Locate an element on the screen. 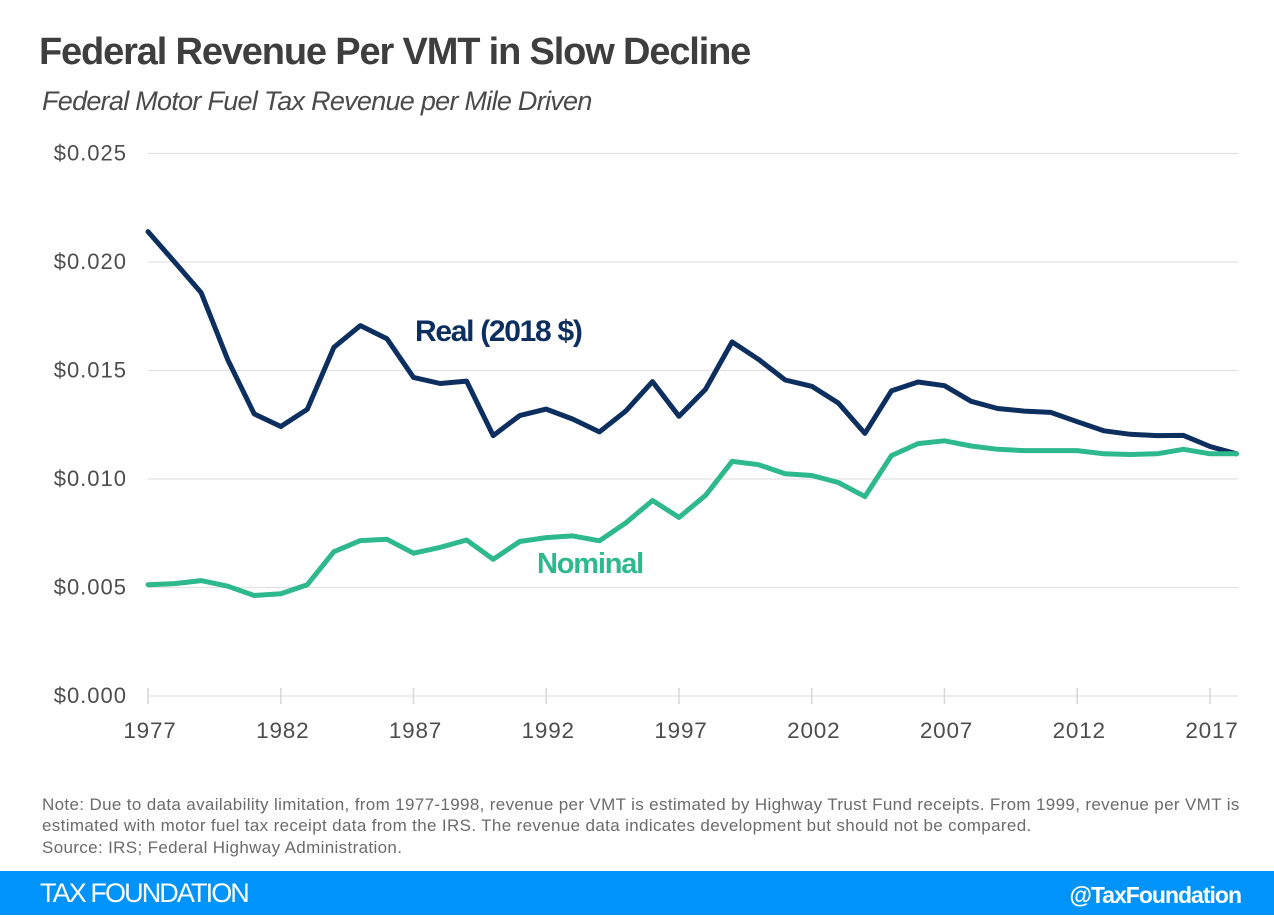 This screenshot has height=917, width=1274. svg-text: 2012 is located at coordinates (1079, 730).